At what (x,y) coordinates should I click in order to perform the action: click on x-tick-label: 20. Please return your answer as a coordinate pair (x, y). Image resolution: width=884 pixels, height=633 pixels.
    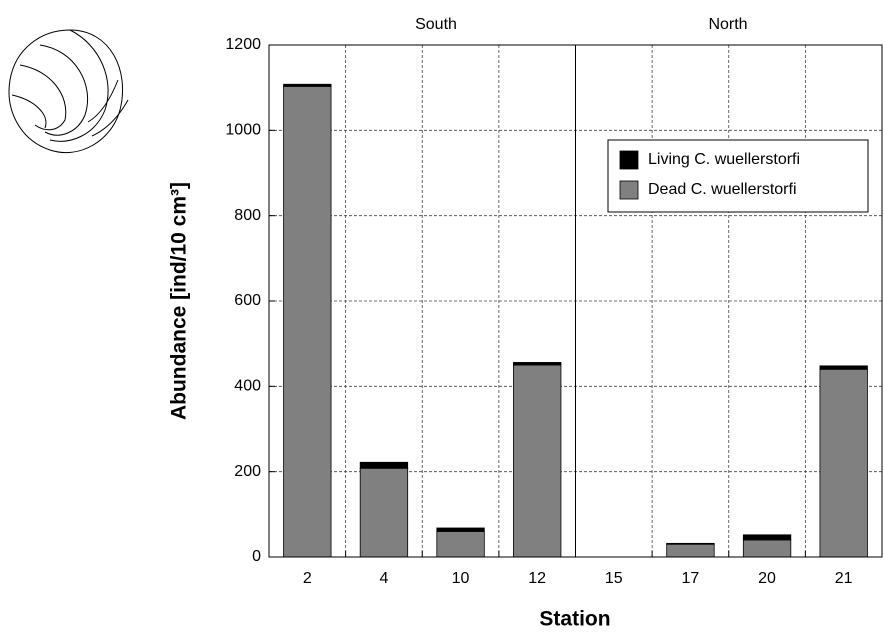
    Looking at the image, I should click on (767, 578).